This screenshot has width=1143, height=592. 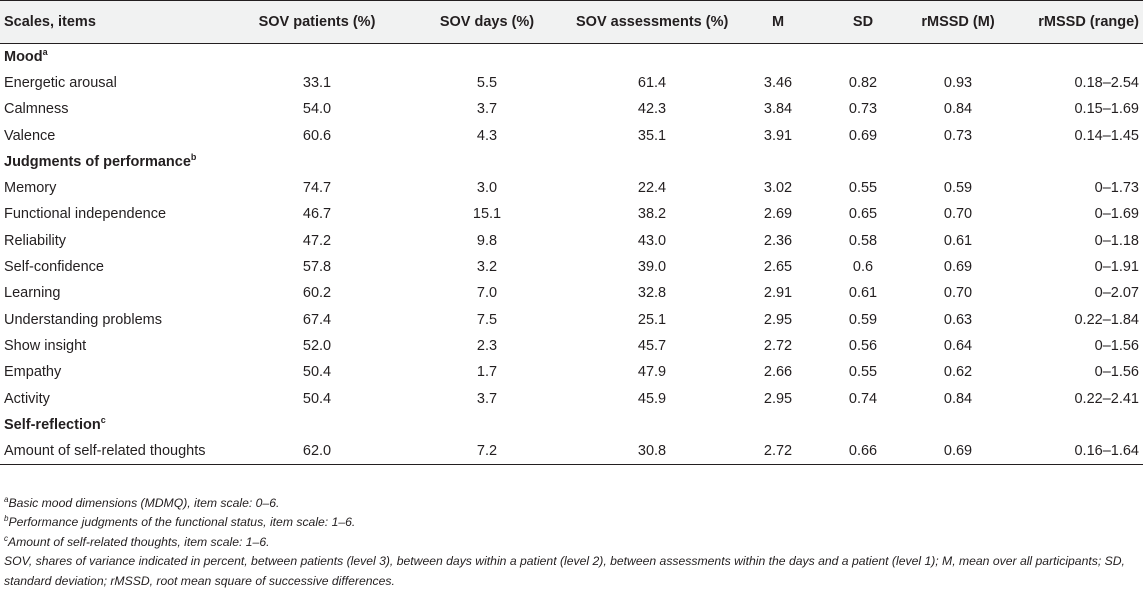 I want to click on table-row: Activity 50.4 3.7 45.9 2.95 0.74 0.84 0.22–2.41, so click(x=571, y=398).